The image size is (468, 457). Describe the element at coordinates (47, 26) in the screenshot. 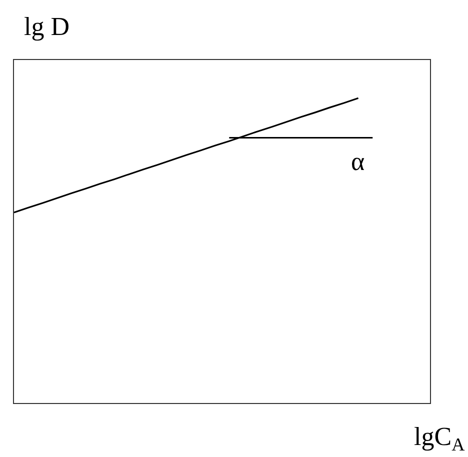

I see `y-axis-title: lg D` at that location.